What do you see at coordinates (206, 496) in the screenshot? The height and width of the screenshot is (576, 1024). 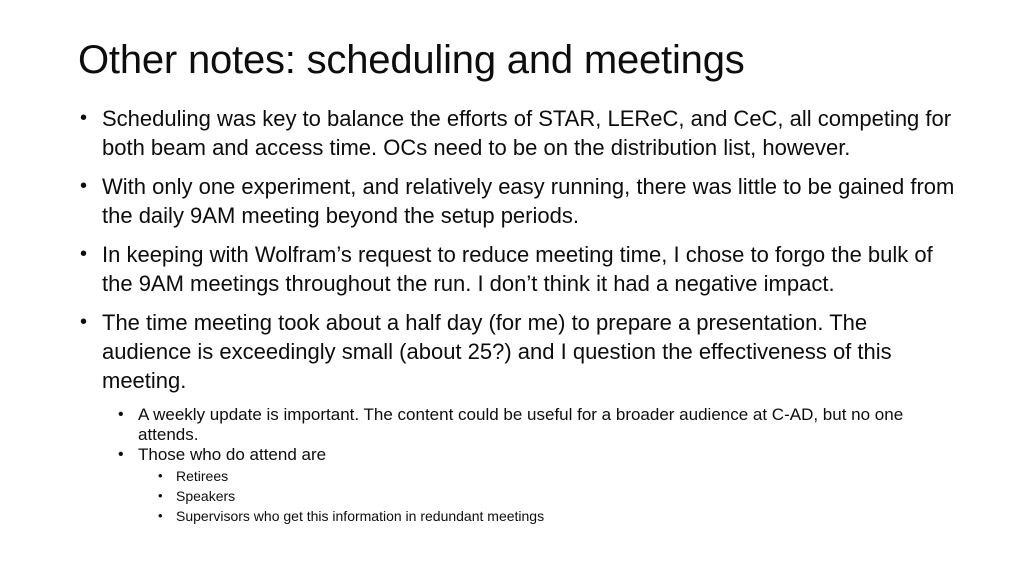 I see `list-item-text: Speakers` at bounding box center [206, 496].